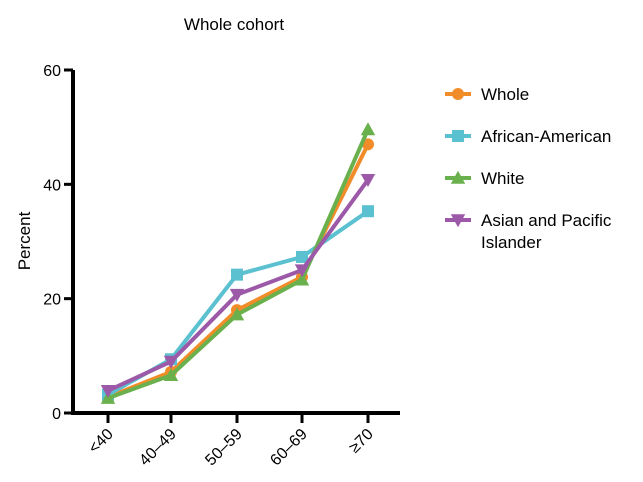 The width and height of the screenshot is (643, 482). Describe the element at coordinates (52, 185) in the screenshot. I see `y-tick-label: 40` at that location.